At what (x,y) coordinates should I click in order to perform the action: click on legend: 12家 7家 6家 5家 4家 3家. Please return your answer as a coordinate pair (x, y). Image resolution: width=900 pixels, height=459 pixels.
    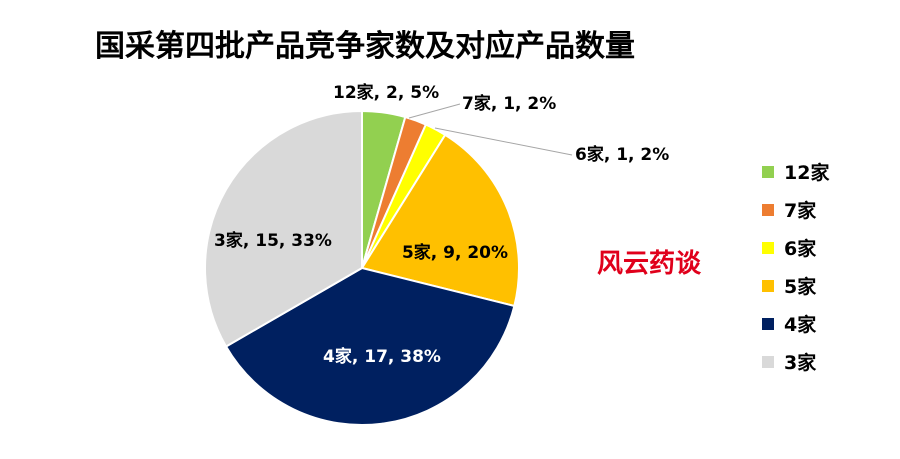
    Looking at the image, I should click on (796, 267).